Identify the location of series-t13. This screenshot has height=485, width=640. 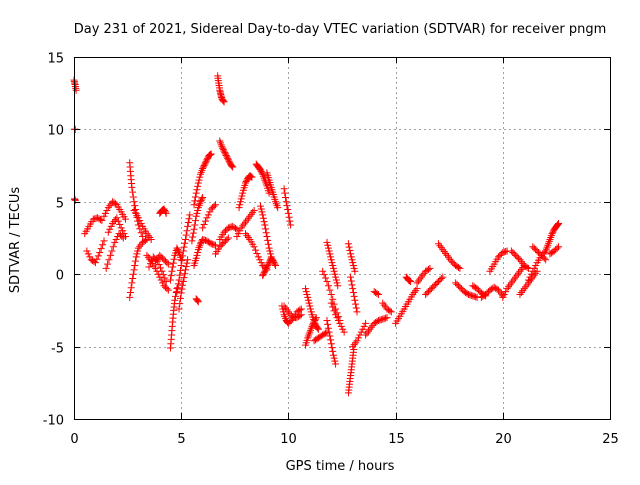
(173, 318).